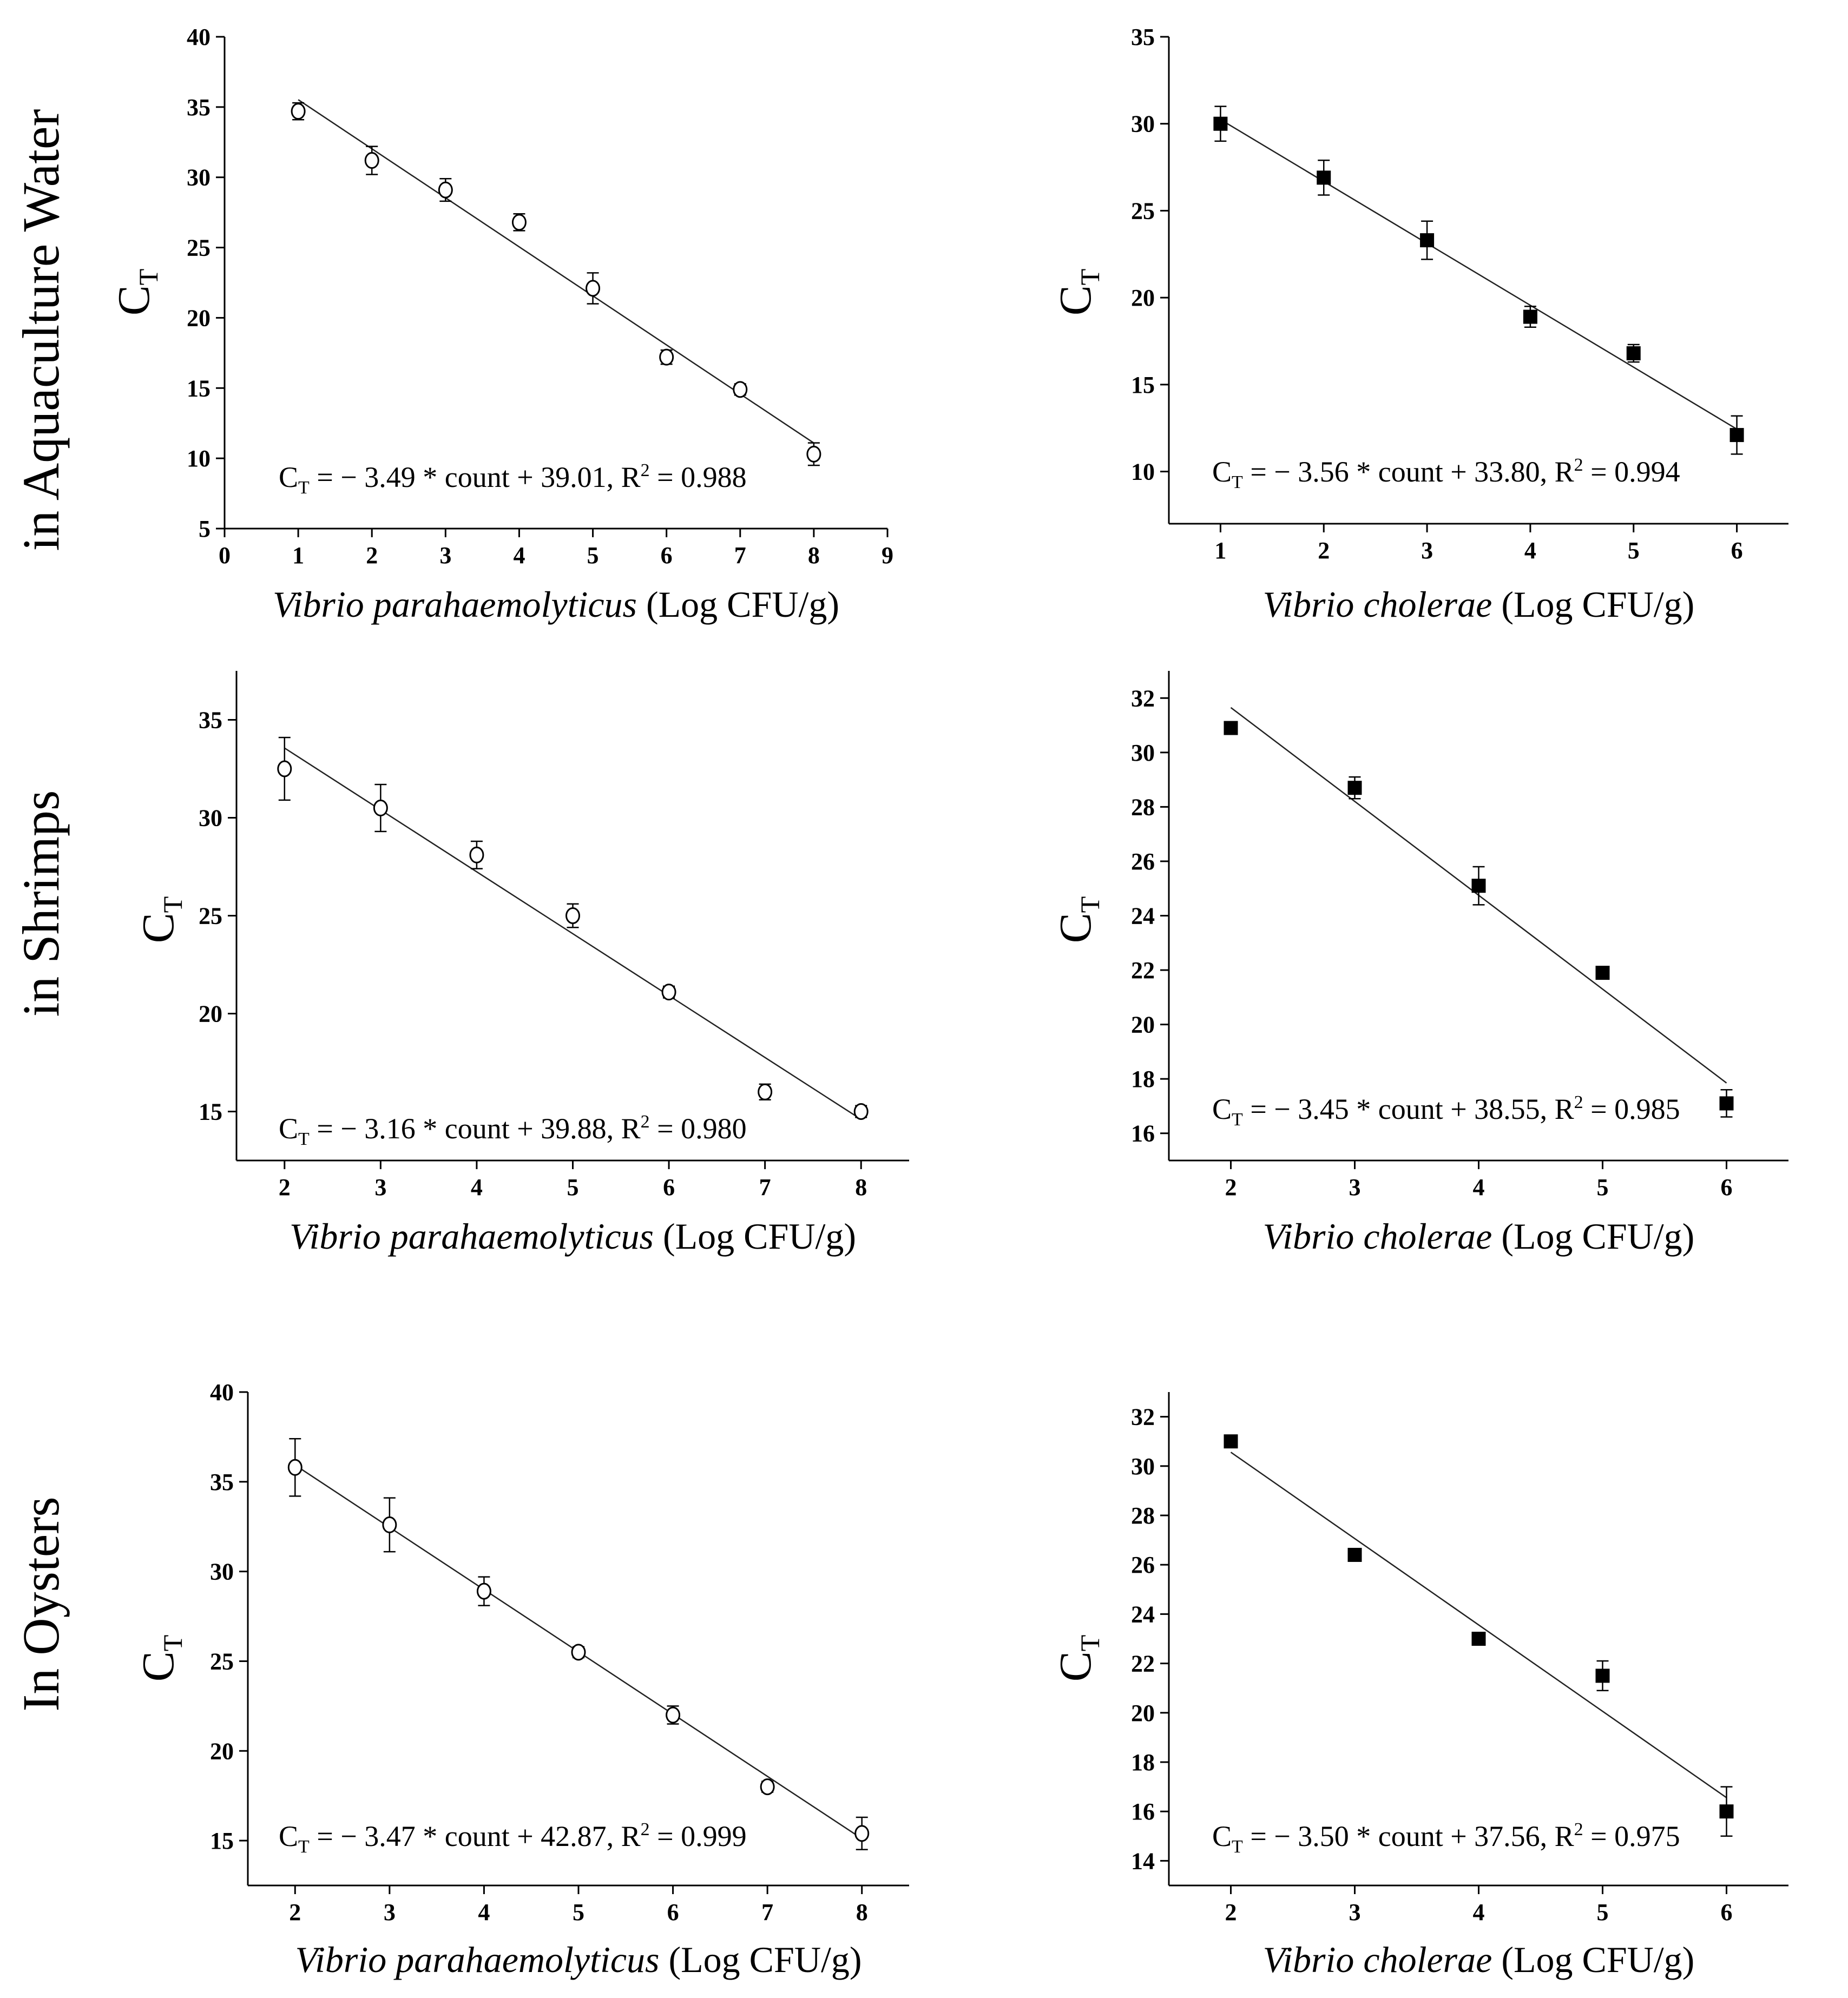  I want to click on eq-tail: = 0.980, so click(698, 1128).